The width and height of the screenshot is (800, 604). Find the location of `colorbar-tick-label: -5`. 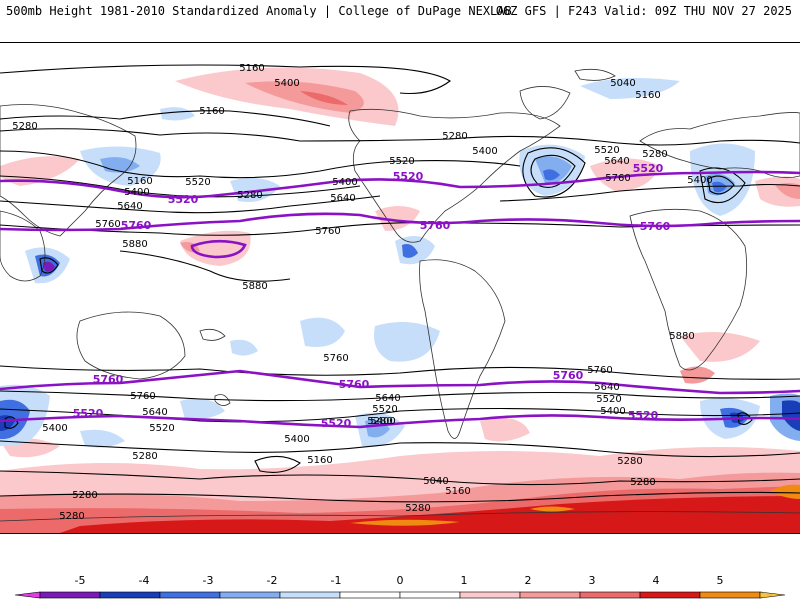

colorbar-tick-label: -5 is located at coordinates (80, 580).